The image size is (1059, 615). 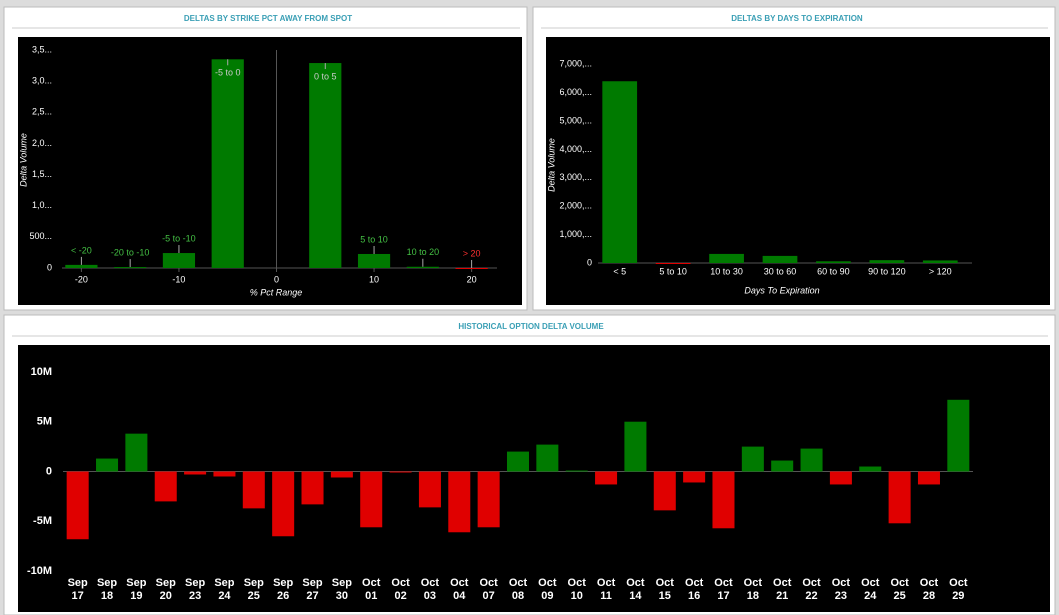 What do you see at coordinates (130, 252) in the screenshot?
I see `bar-label: -20 to -10` at bounding box center [130, 252].